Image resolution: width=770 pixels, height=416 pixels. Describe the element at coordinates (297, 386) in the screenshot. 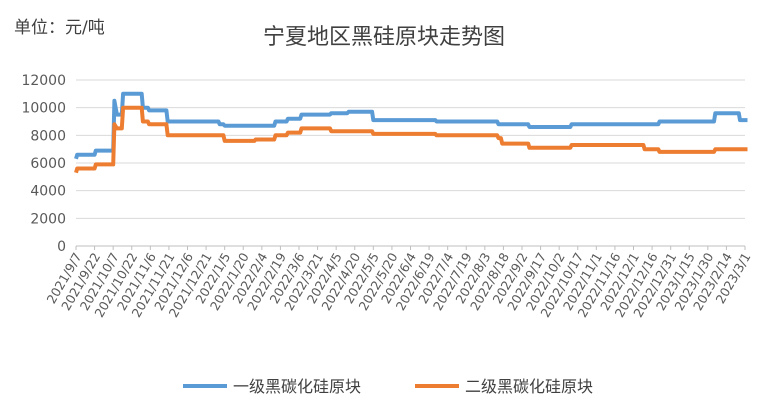

I see `legend-label: 一级黑碳化硅原块` at that location.